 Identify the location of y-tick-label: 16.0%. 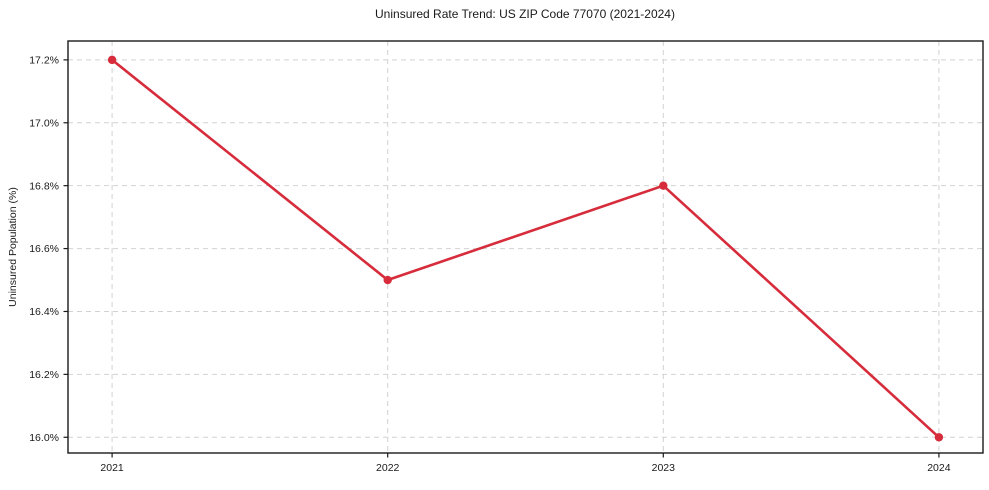
(44, 438).